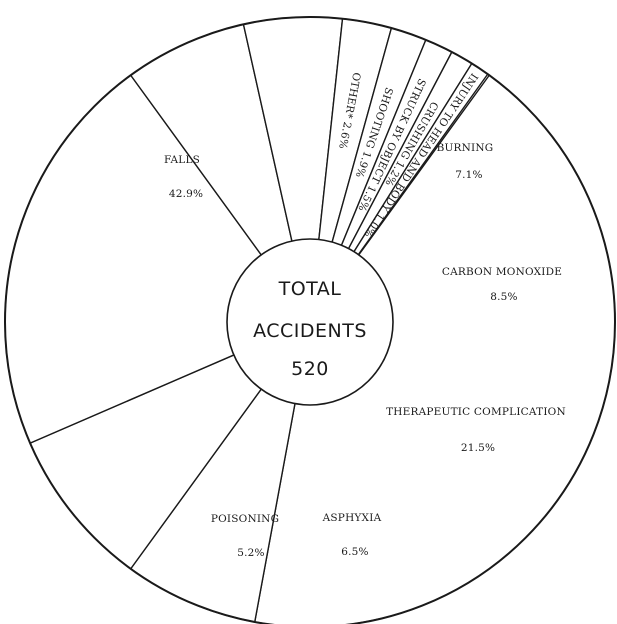 The width and height of the screenshot is (617, 624). I want to click on slice-label-burning: BURNING, so click(465, 148).